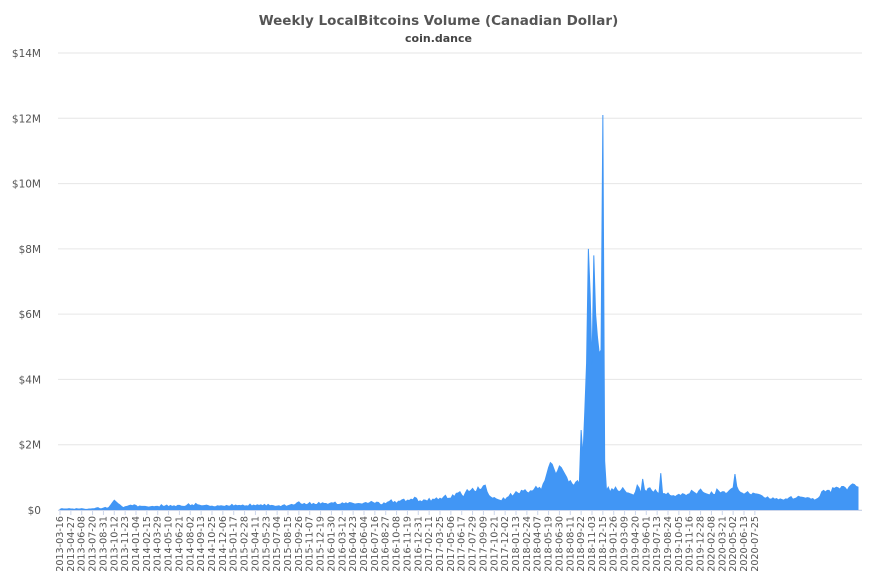 This screenshot has width=877, height=585. I want to click on x-tick-label: 2013-06-08, so click(82, 544).